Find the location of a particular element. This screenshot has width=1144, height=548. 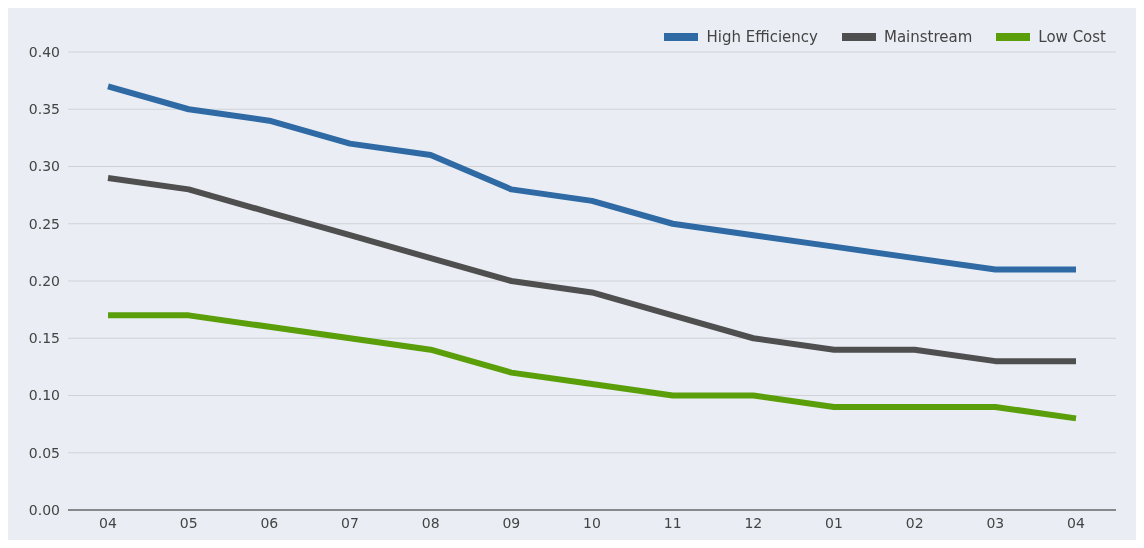

y-tick-label: 0.25 is located at coordinates (44, 223).